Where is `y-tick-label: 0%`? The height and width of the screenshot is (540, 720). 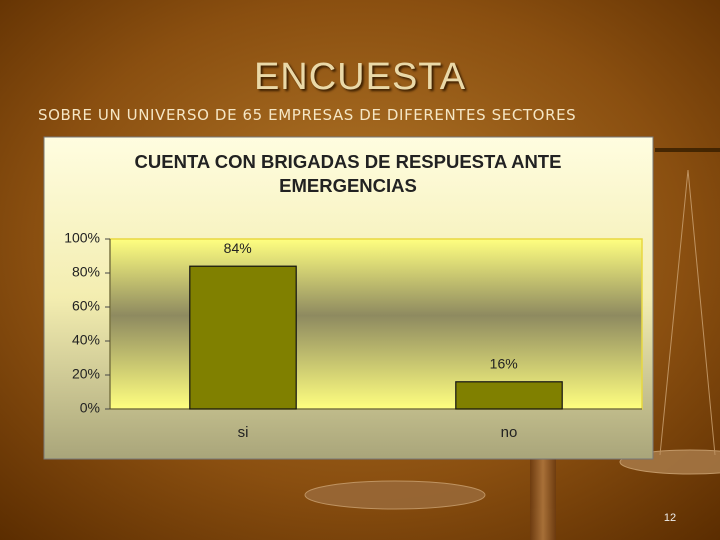
y-tick-label: 0% is located at coordinates (90, 408).